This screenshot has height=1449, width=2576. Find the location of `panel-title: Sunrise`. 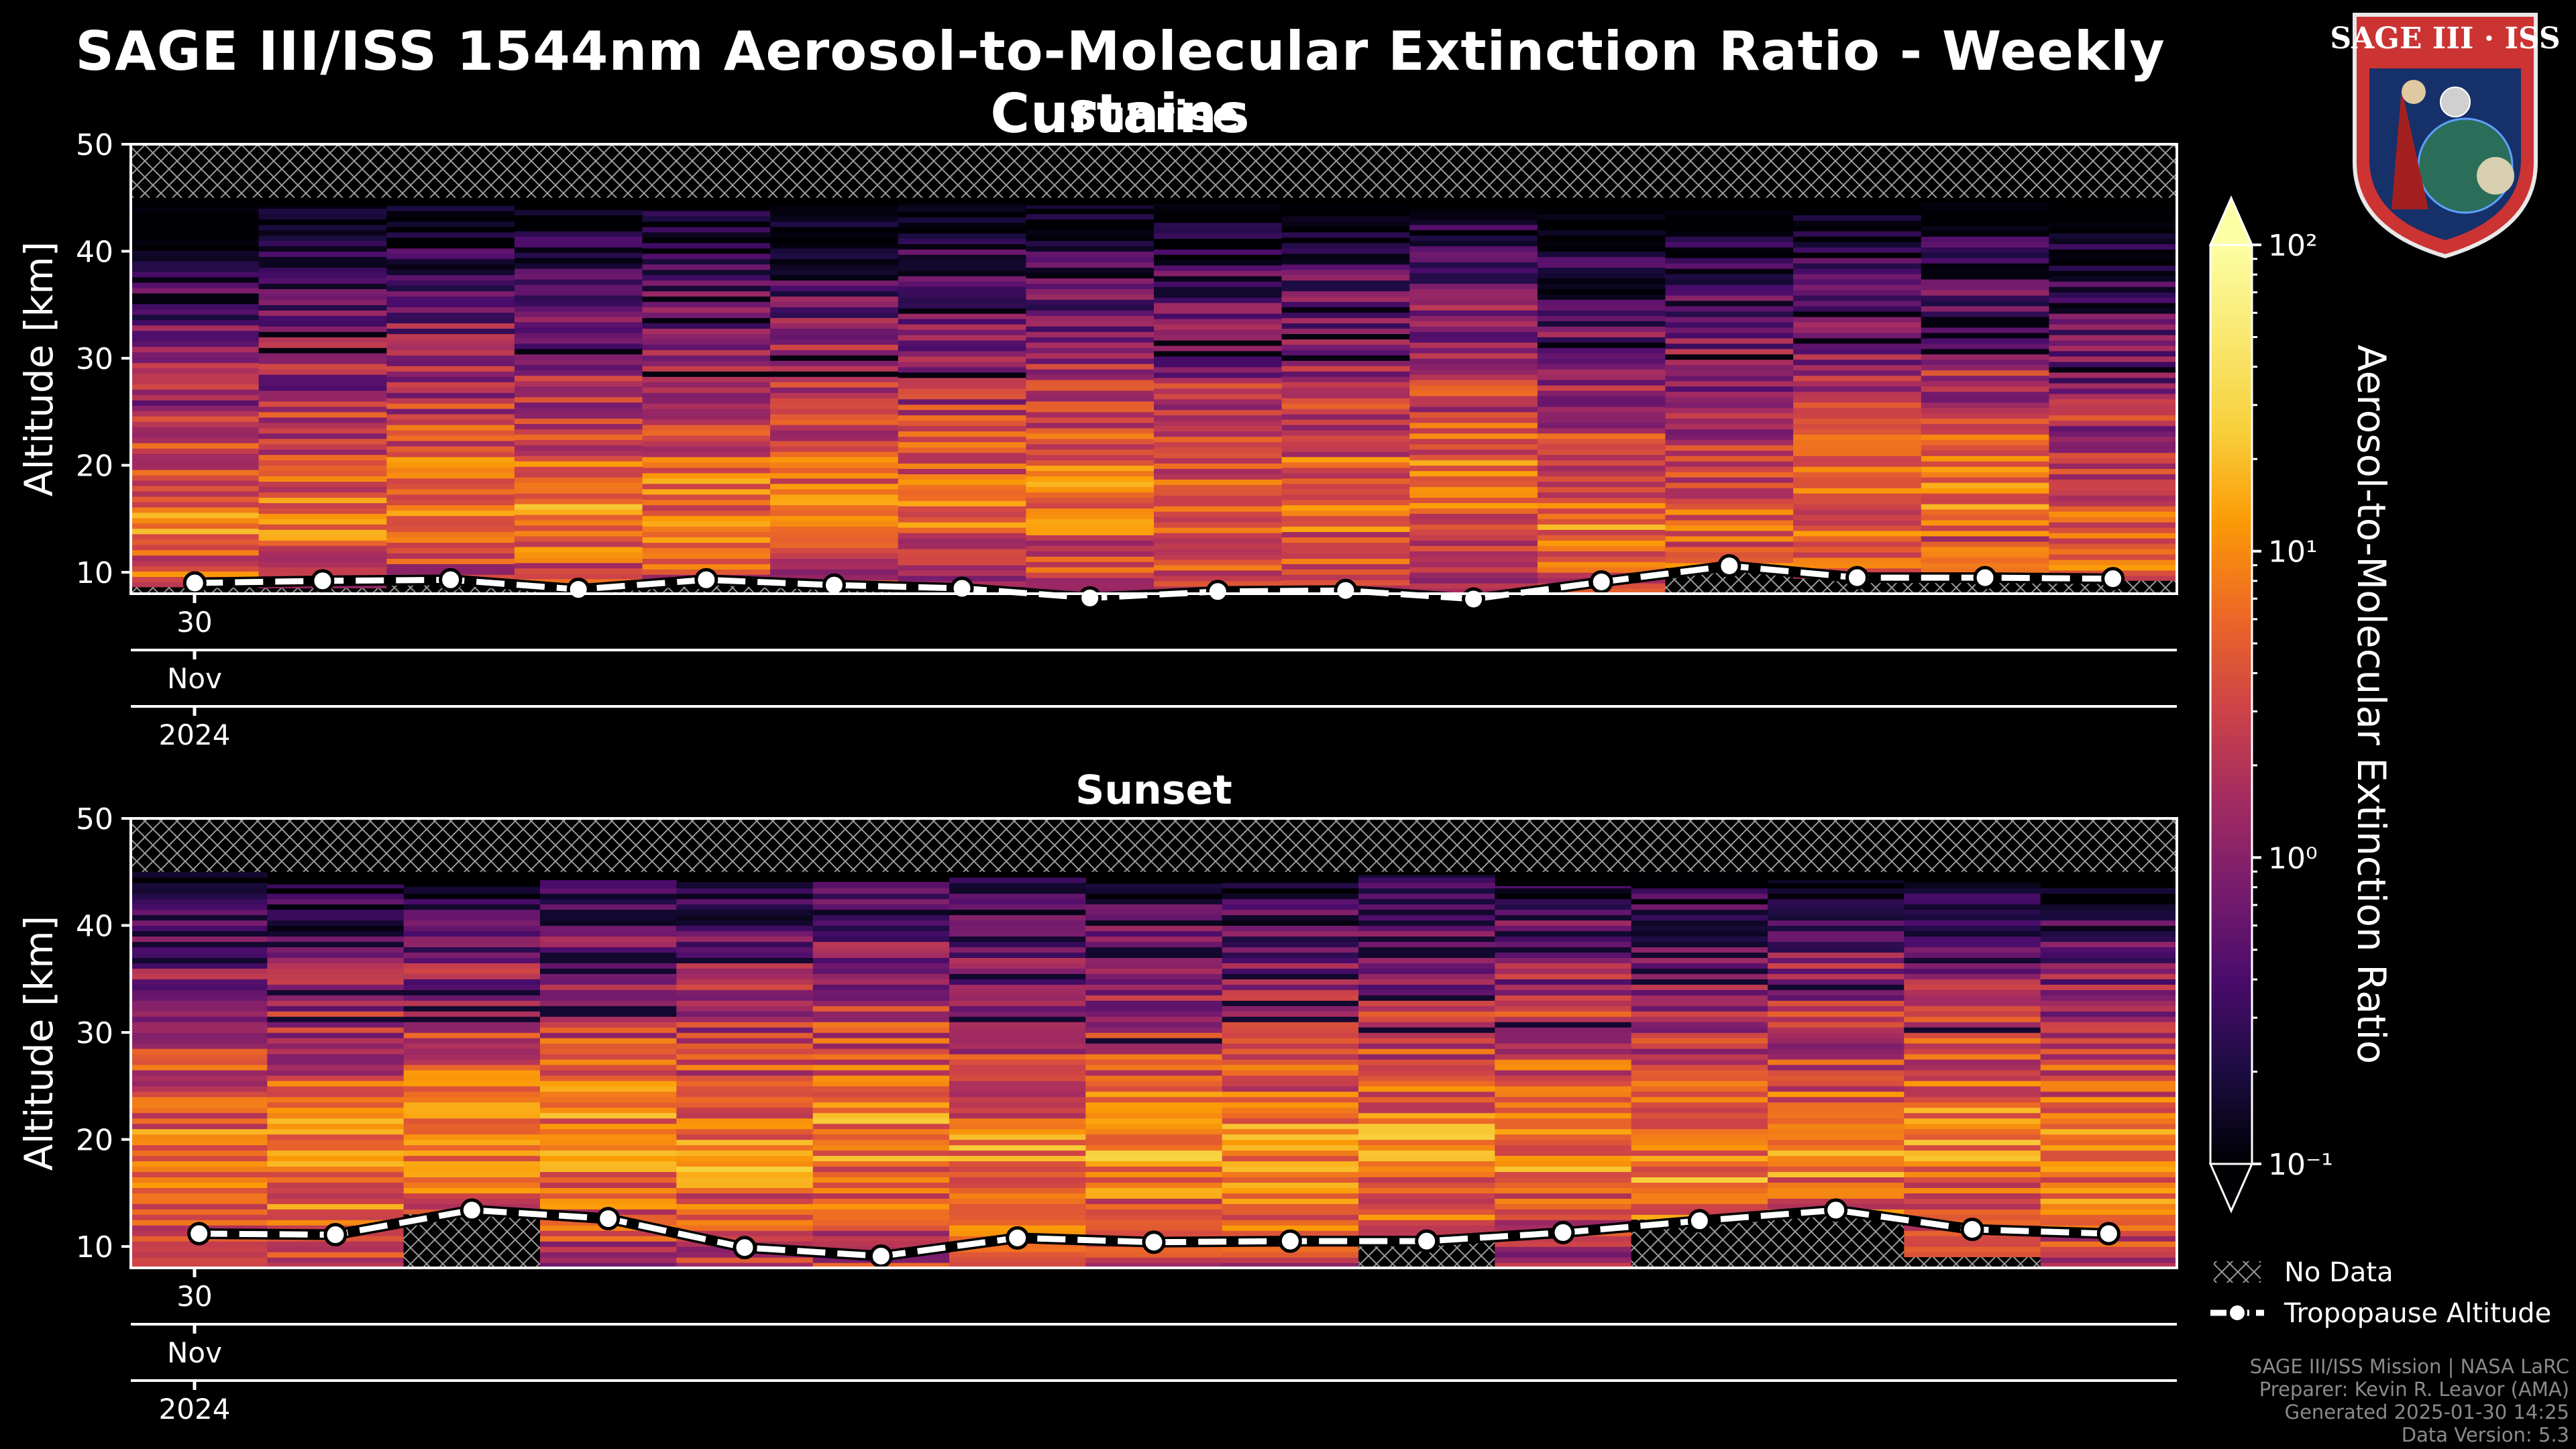

panel-title: Sunrise is located at coordinates (1153, 116).